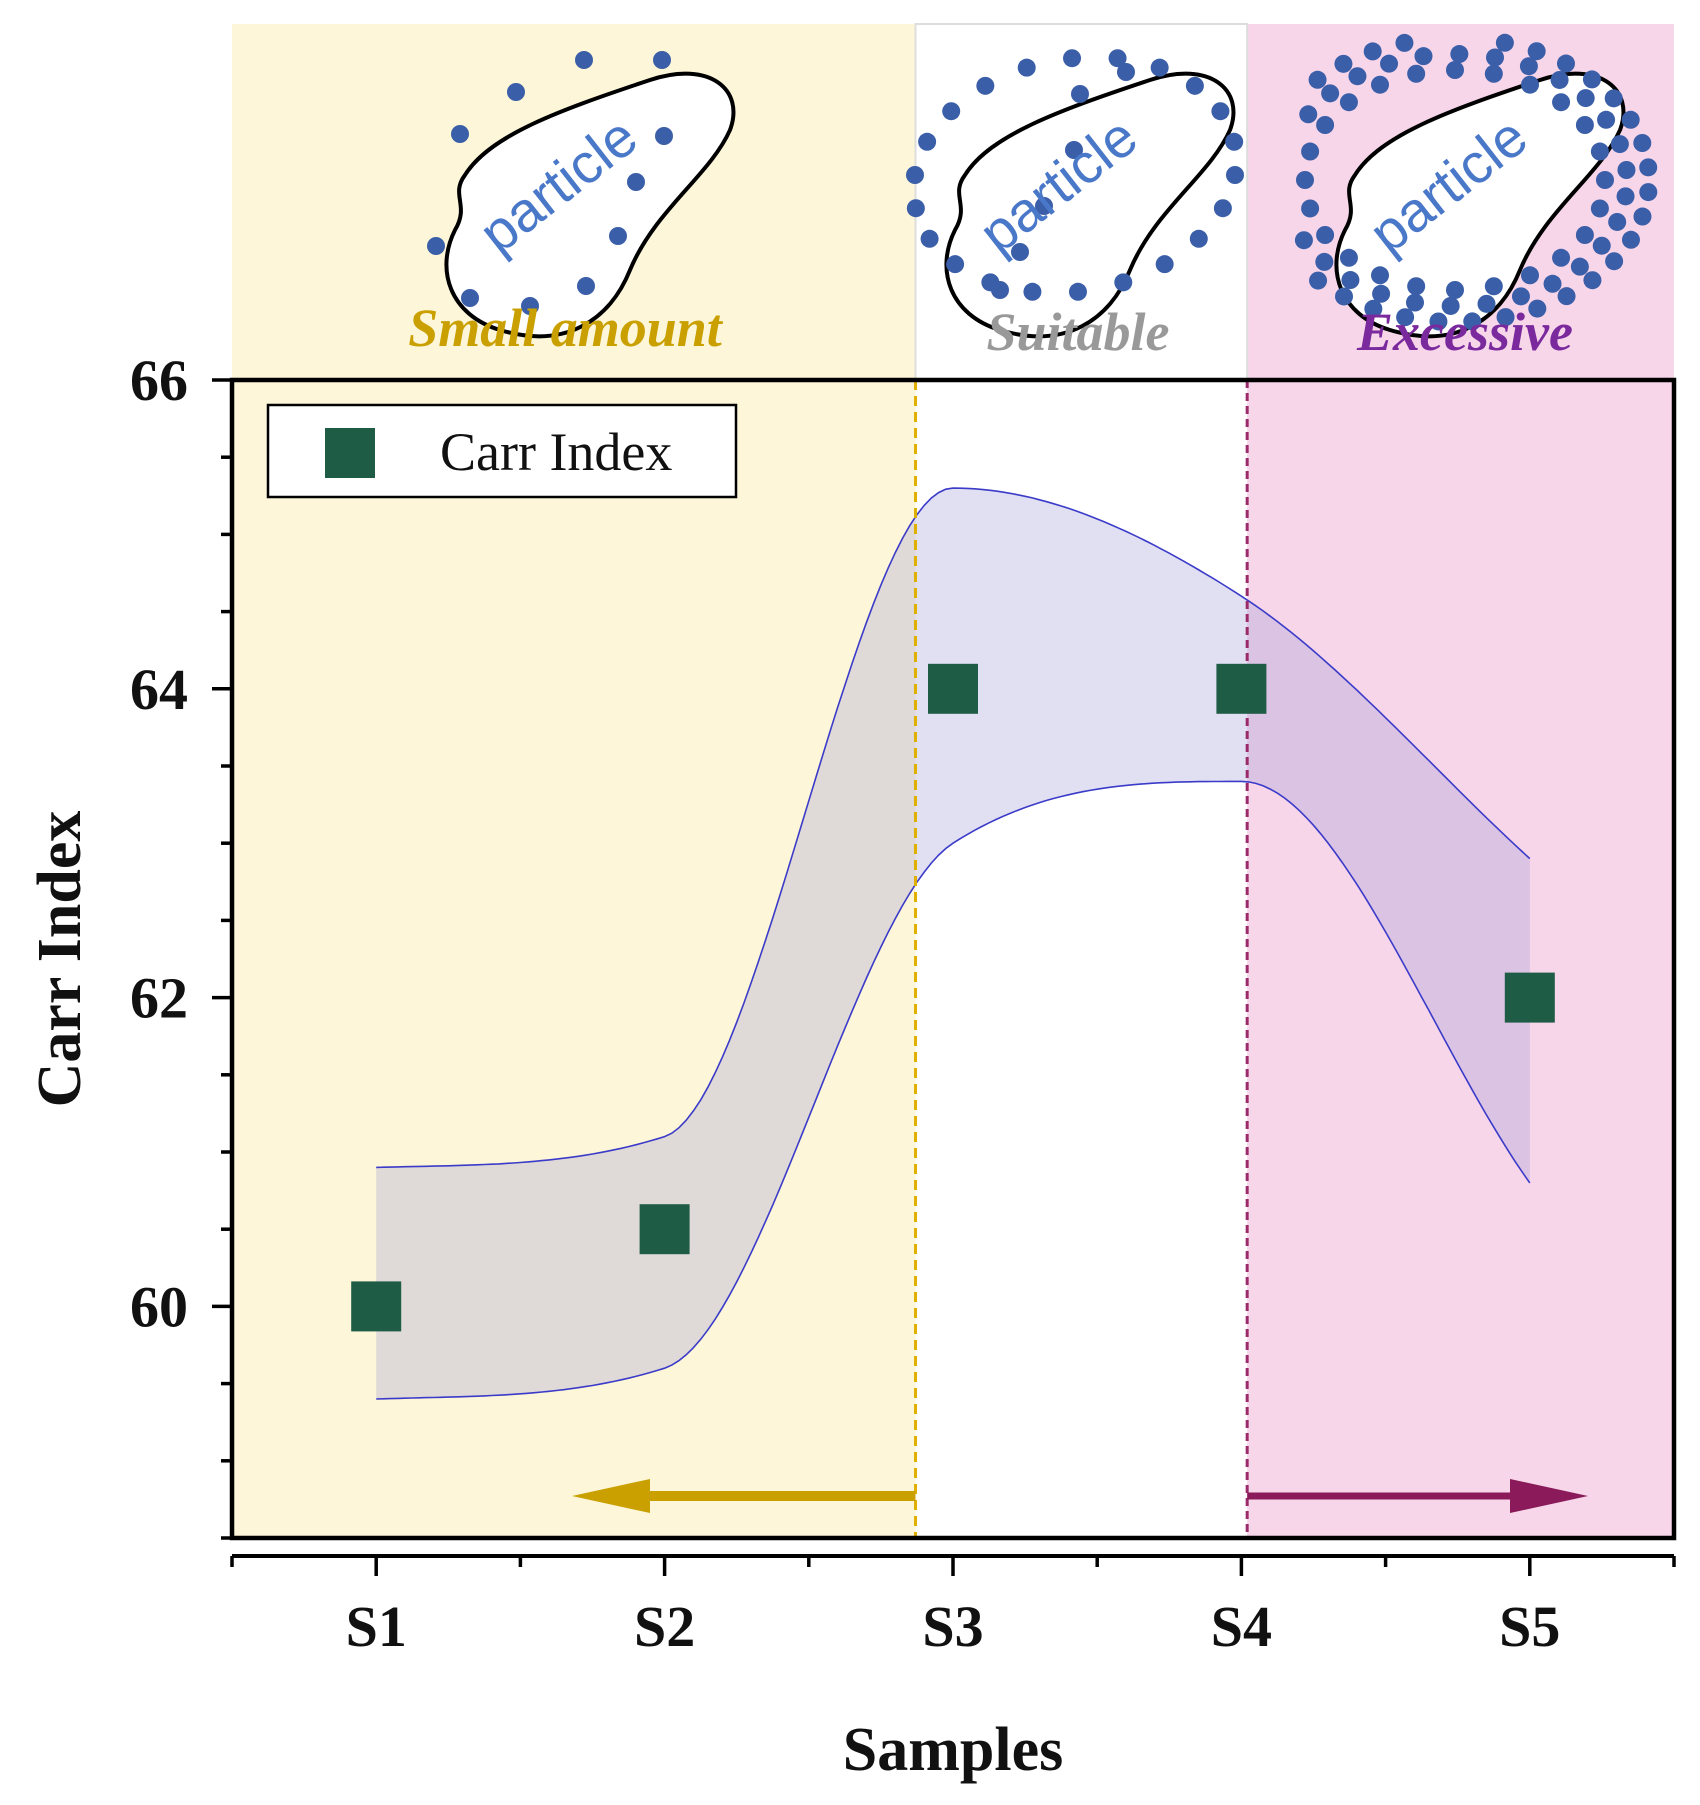  Describe the element at coordinates (350, 453) in the screenshot. I see `legend-marker` at that location.